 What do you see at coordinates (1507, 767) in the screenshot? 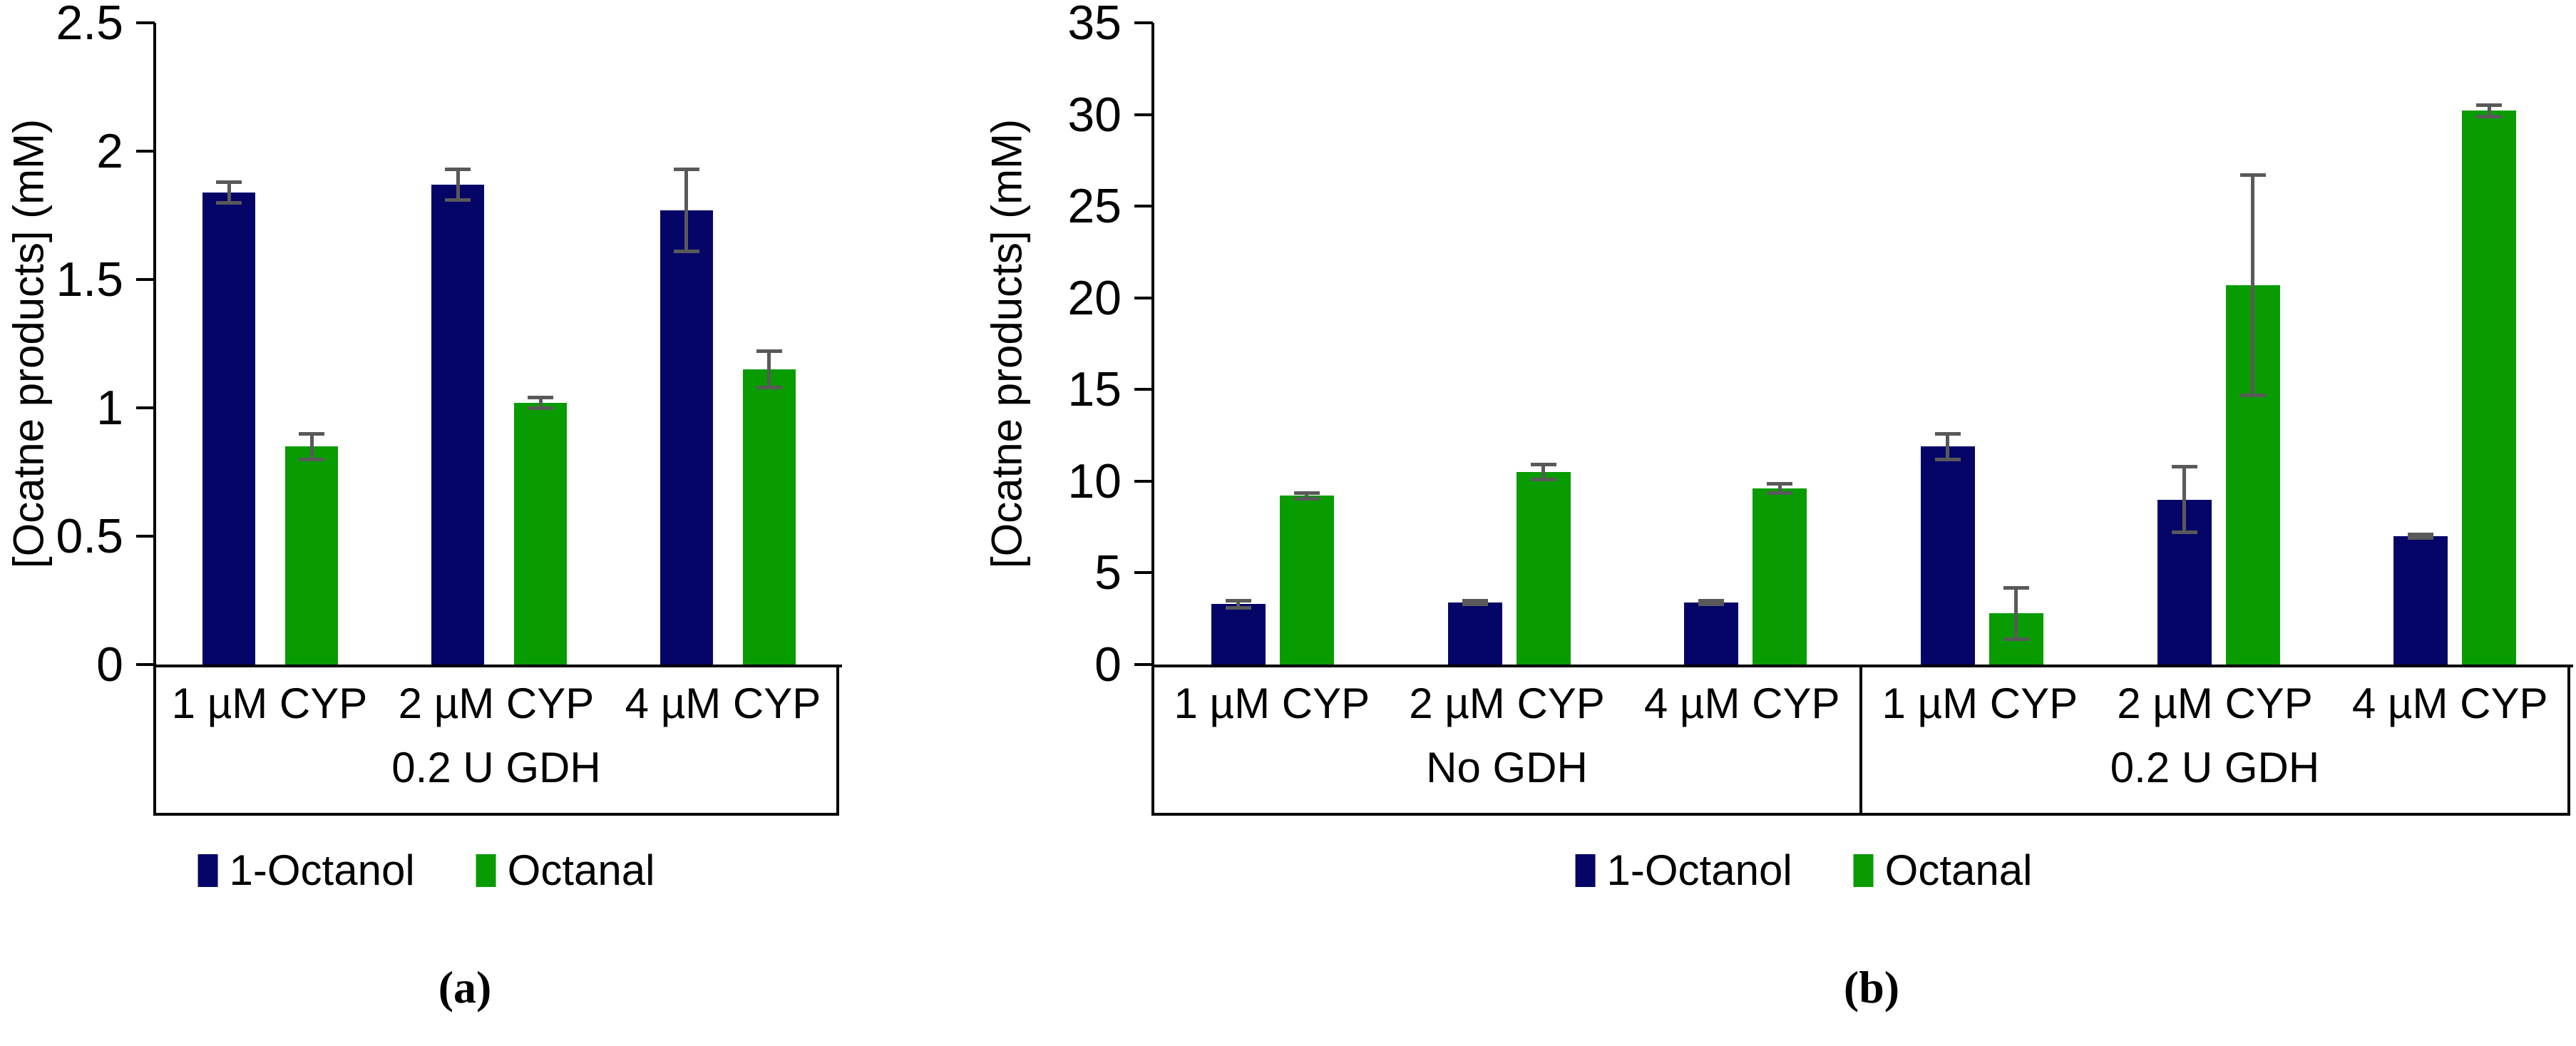
I see `group-label: No GDH` at bounding box center [1507, 767].